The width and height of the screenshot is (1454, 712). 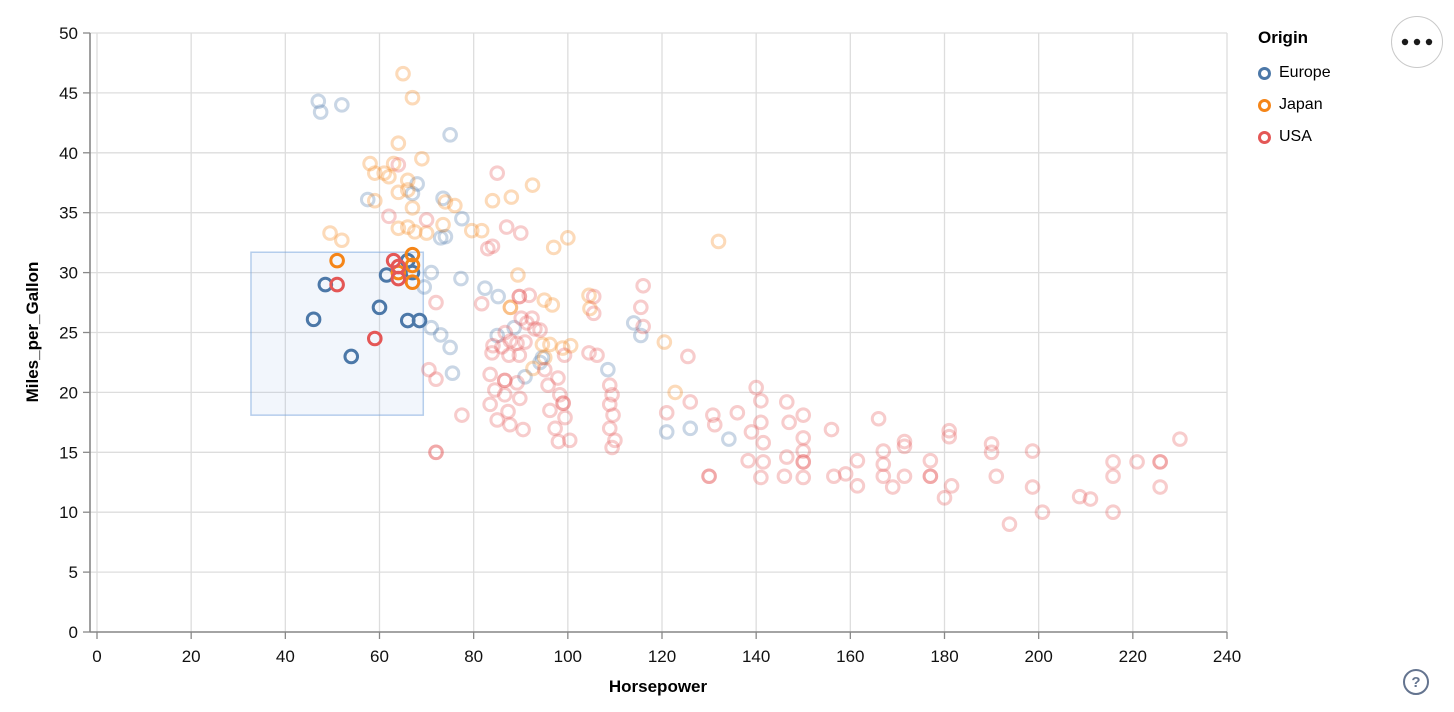 What do you see at coordinates (1264, 137) in the screenshot?
I see `usa-symbol-icon` at bounding box center [1264, 137].